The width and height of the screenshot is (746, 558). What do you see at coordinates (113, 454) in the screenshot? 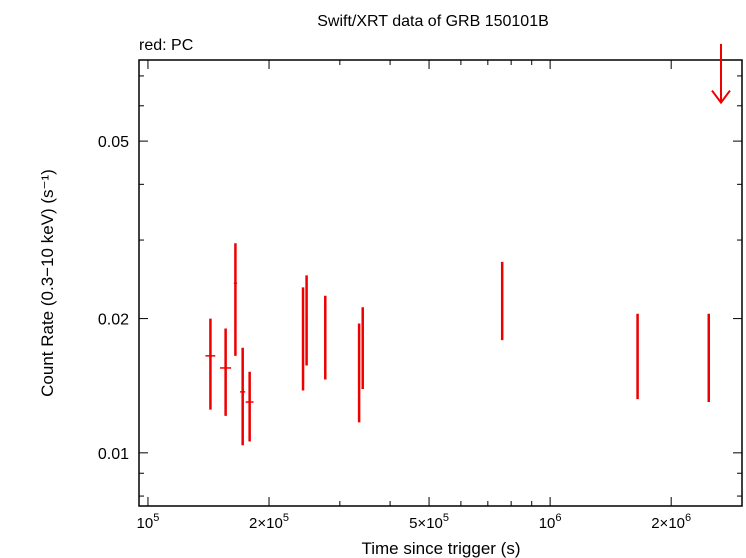
I see `y-tick-label: 0.01` at bounding box center [113, 454].